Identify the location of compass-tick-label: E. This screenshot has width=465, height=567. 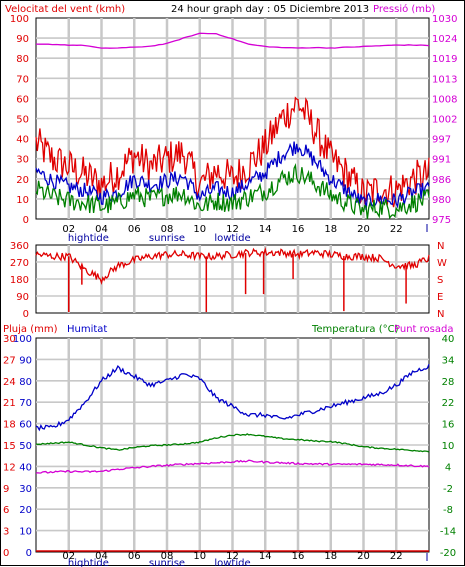
(440, 297).